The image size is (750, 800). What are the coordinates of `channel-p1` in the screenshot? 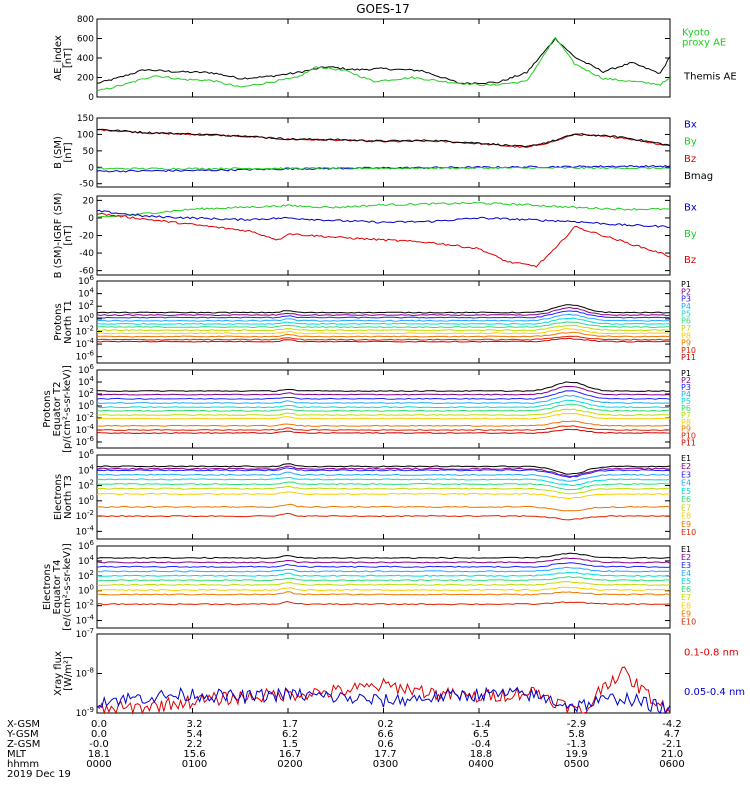 It's located at (383, 386).